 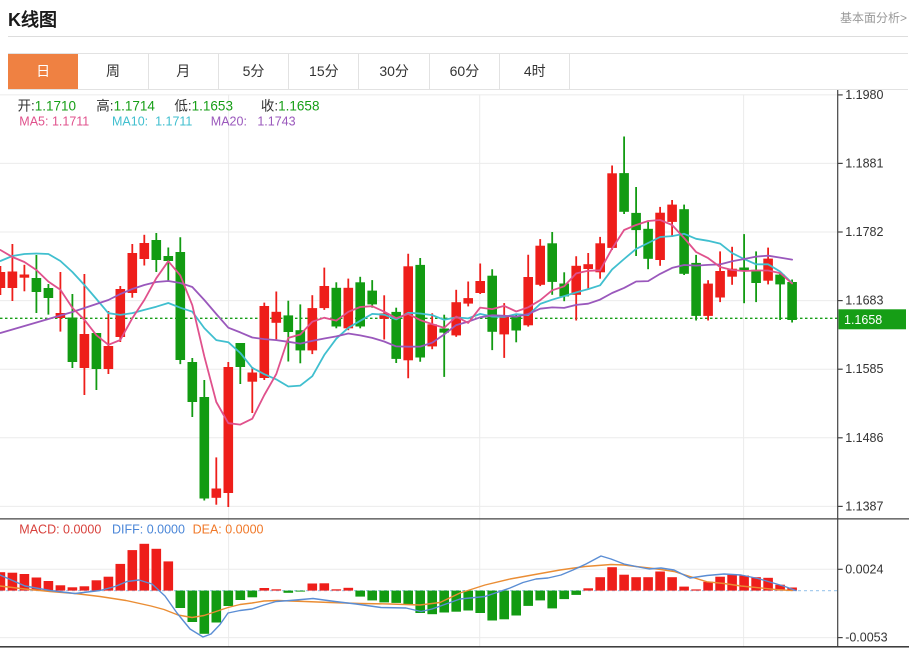 I want to click on svg-text: 1.1658, so click(x=863, y=320).